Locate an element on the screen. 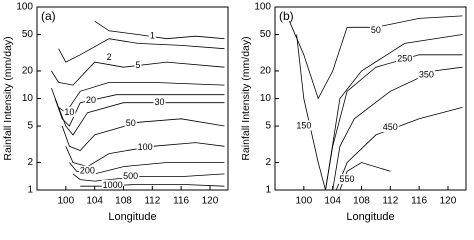  contour-label: 550 is located at coordinates (347, 179).